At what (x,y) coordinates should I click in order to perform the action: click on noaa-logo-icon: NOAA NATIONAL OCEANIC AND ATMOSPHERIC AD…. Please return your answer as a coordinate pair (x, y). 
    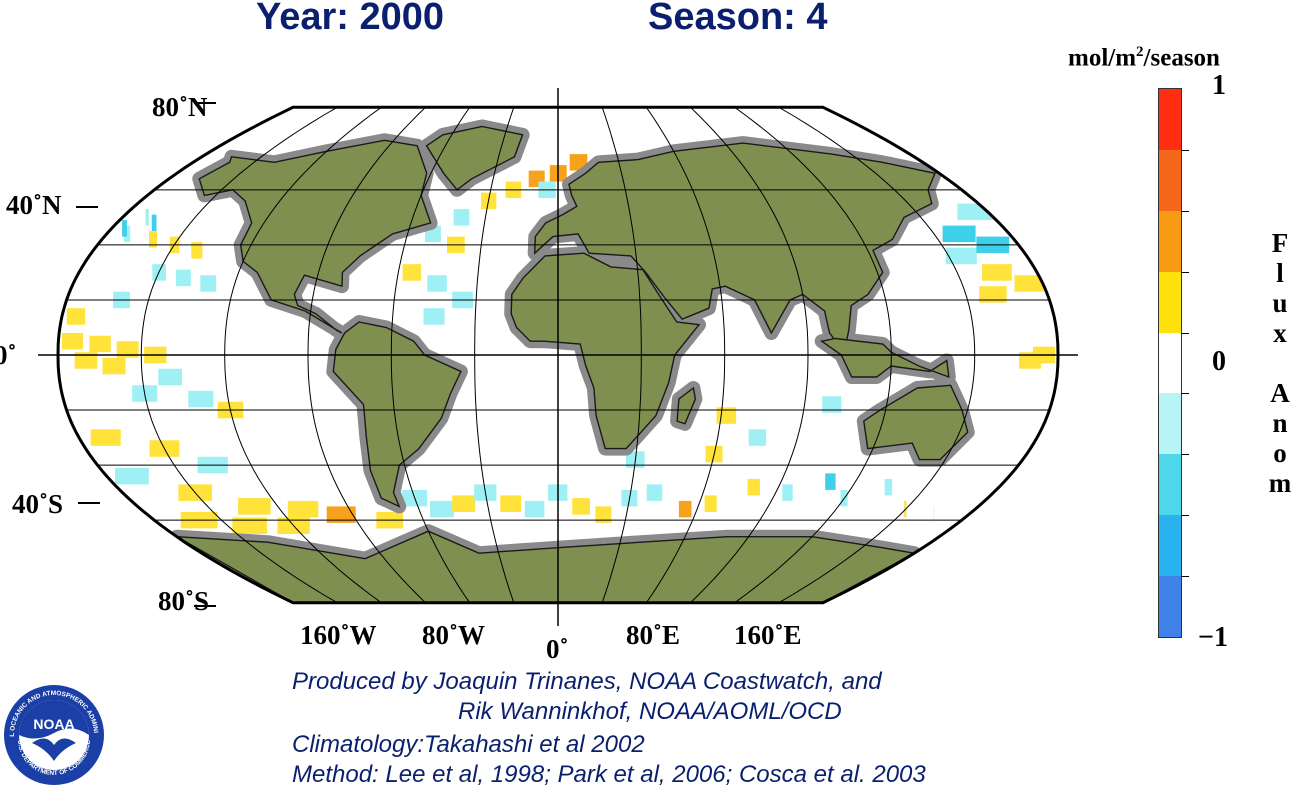
    Looking at the image, I should click on (54, 735).